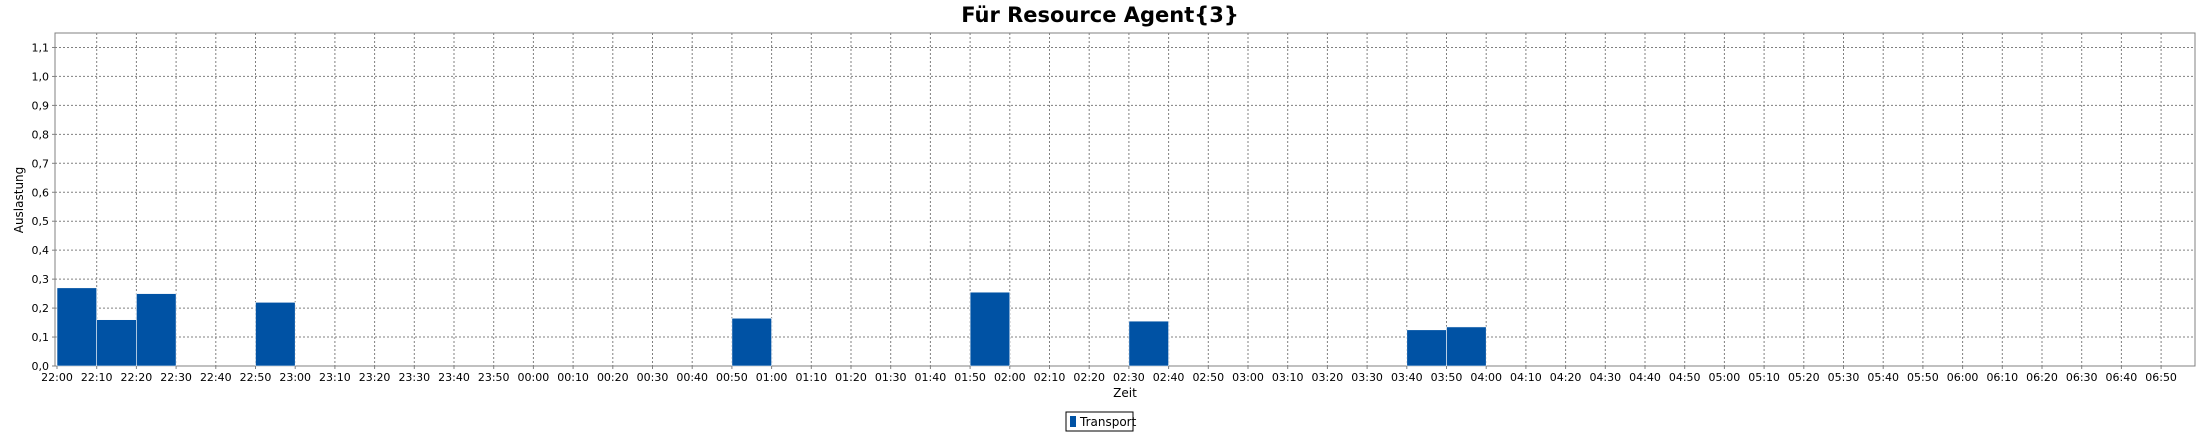 The image size is (2200, 435). What do you see at coordinates (1685, 377) in the screenshot?
I see `x-tick-label: 04:50` at bounding box center [1685, 377].